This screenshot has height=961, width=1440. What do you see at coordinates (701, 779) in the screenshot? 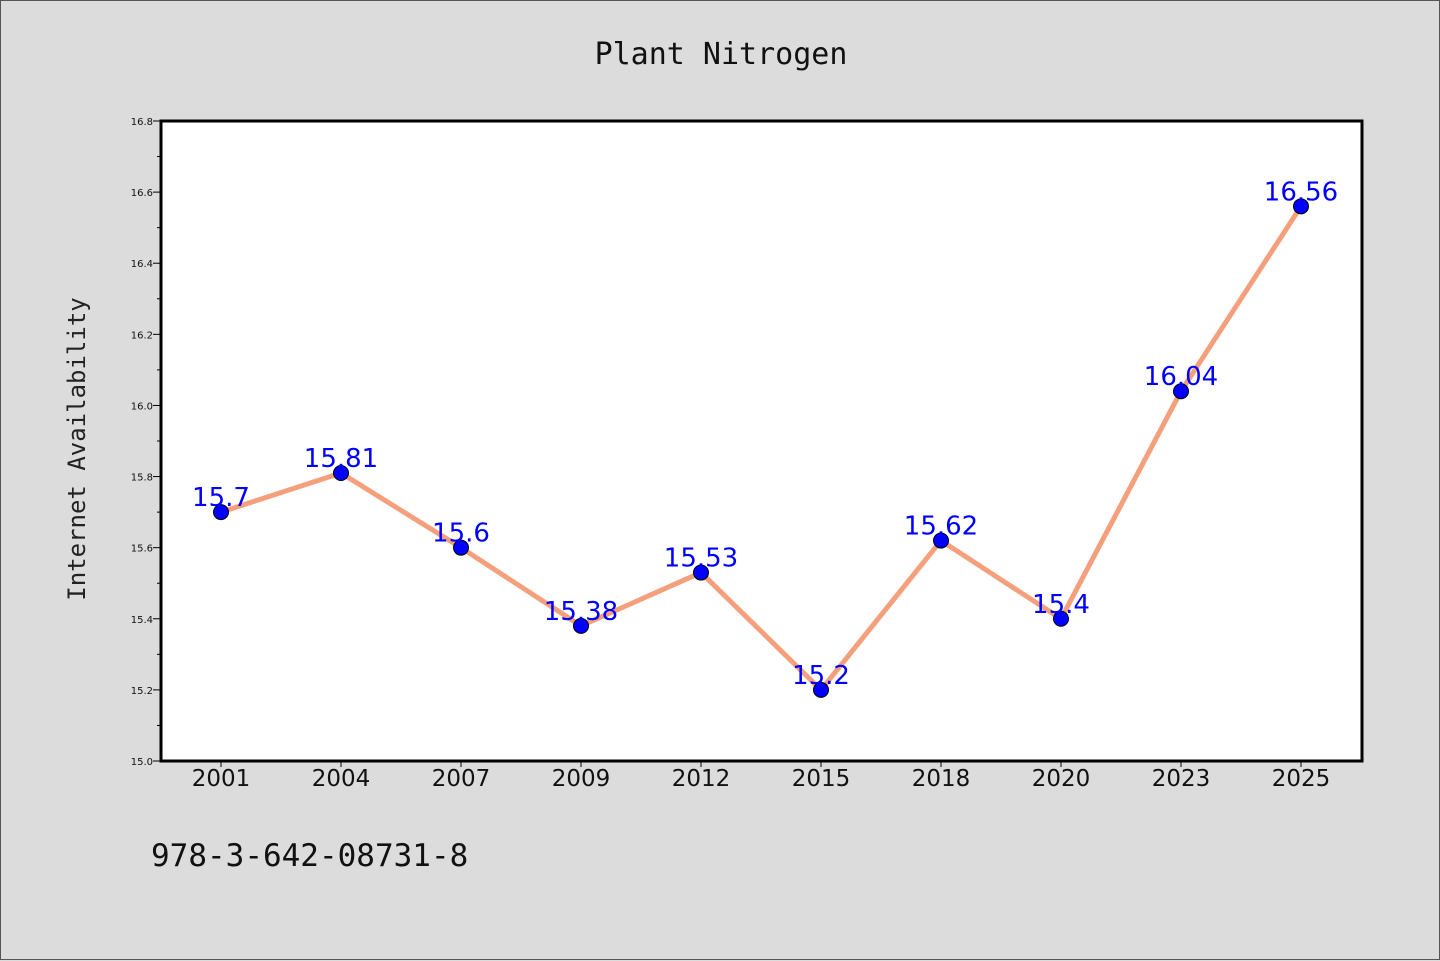
I see `x-tick-label: 2012` at bounding box center [701, 779].